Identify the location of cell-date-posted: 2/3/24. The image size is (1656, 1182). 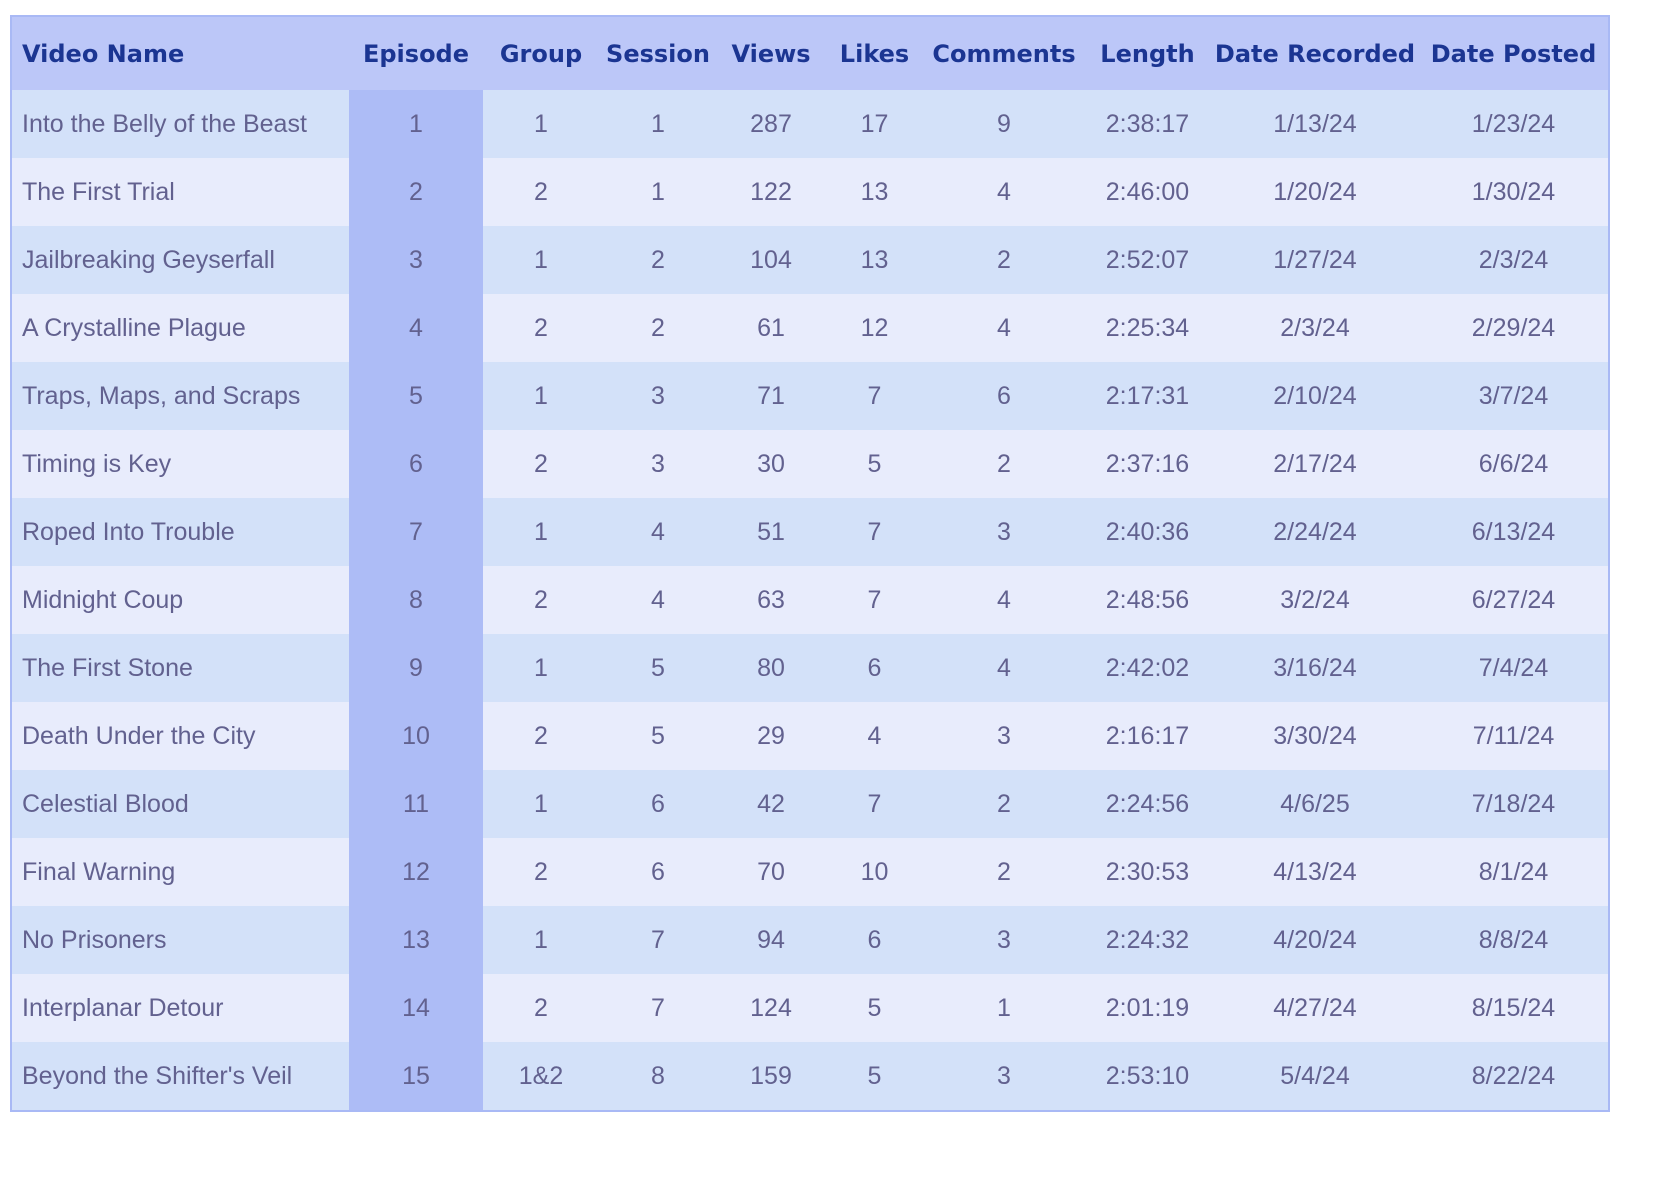
(1514, 260).